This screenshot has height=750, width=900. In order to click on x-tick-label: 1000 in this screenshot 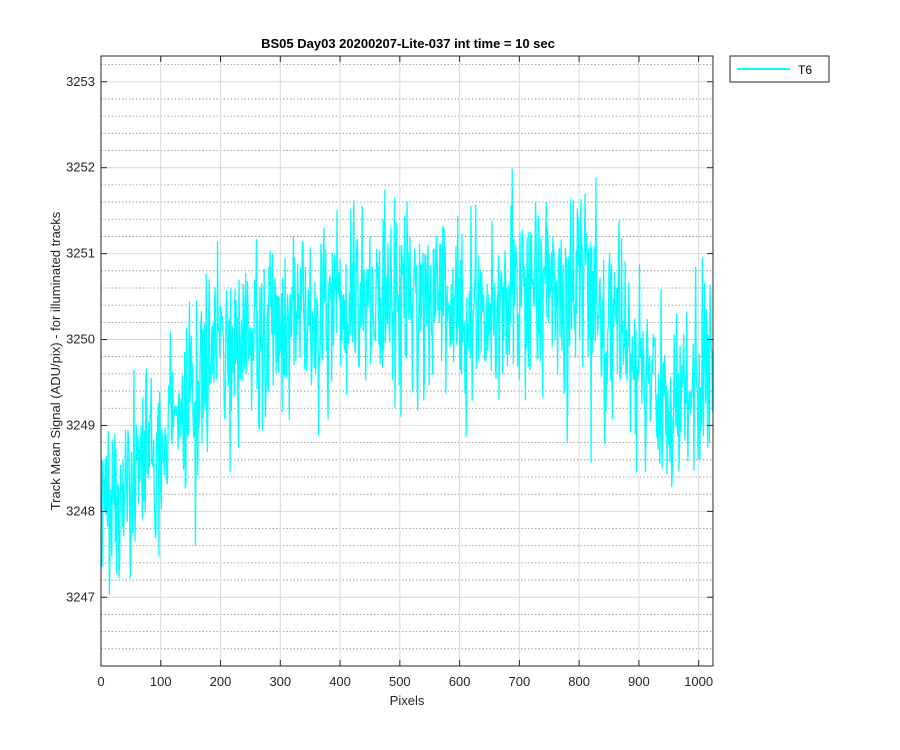, I will do `click(698, 681)`.